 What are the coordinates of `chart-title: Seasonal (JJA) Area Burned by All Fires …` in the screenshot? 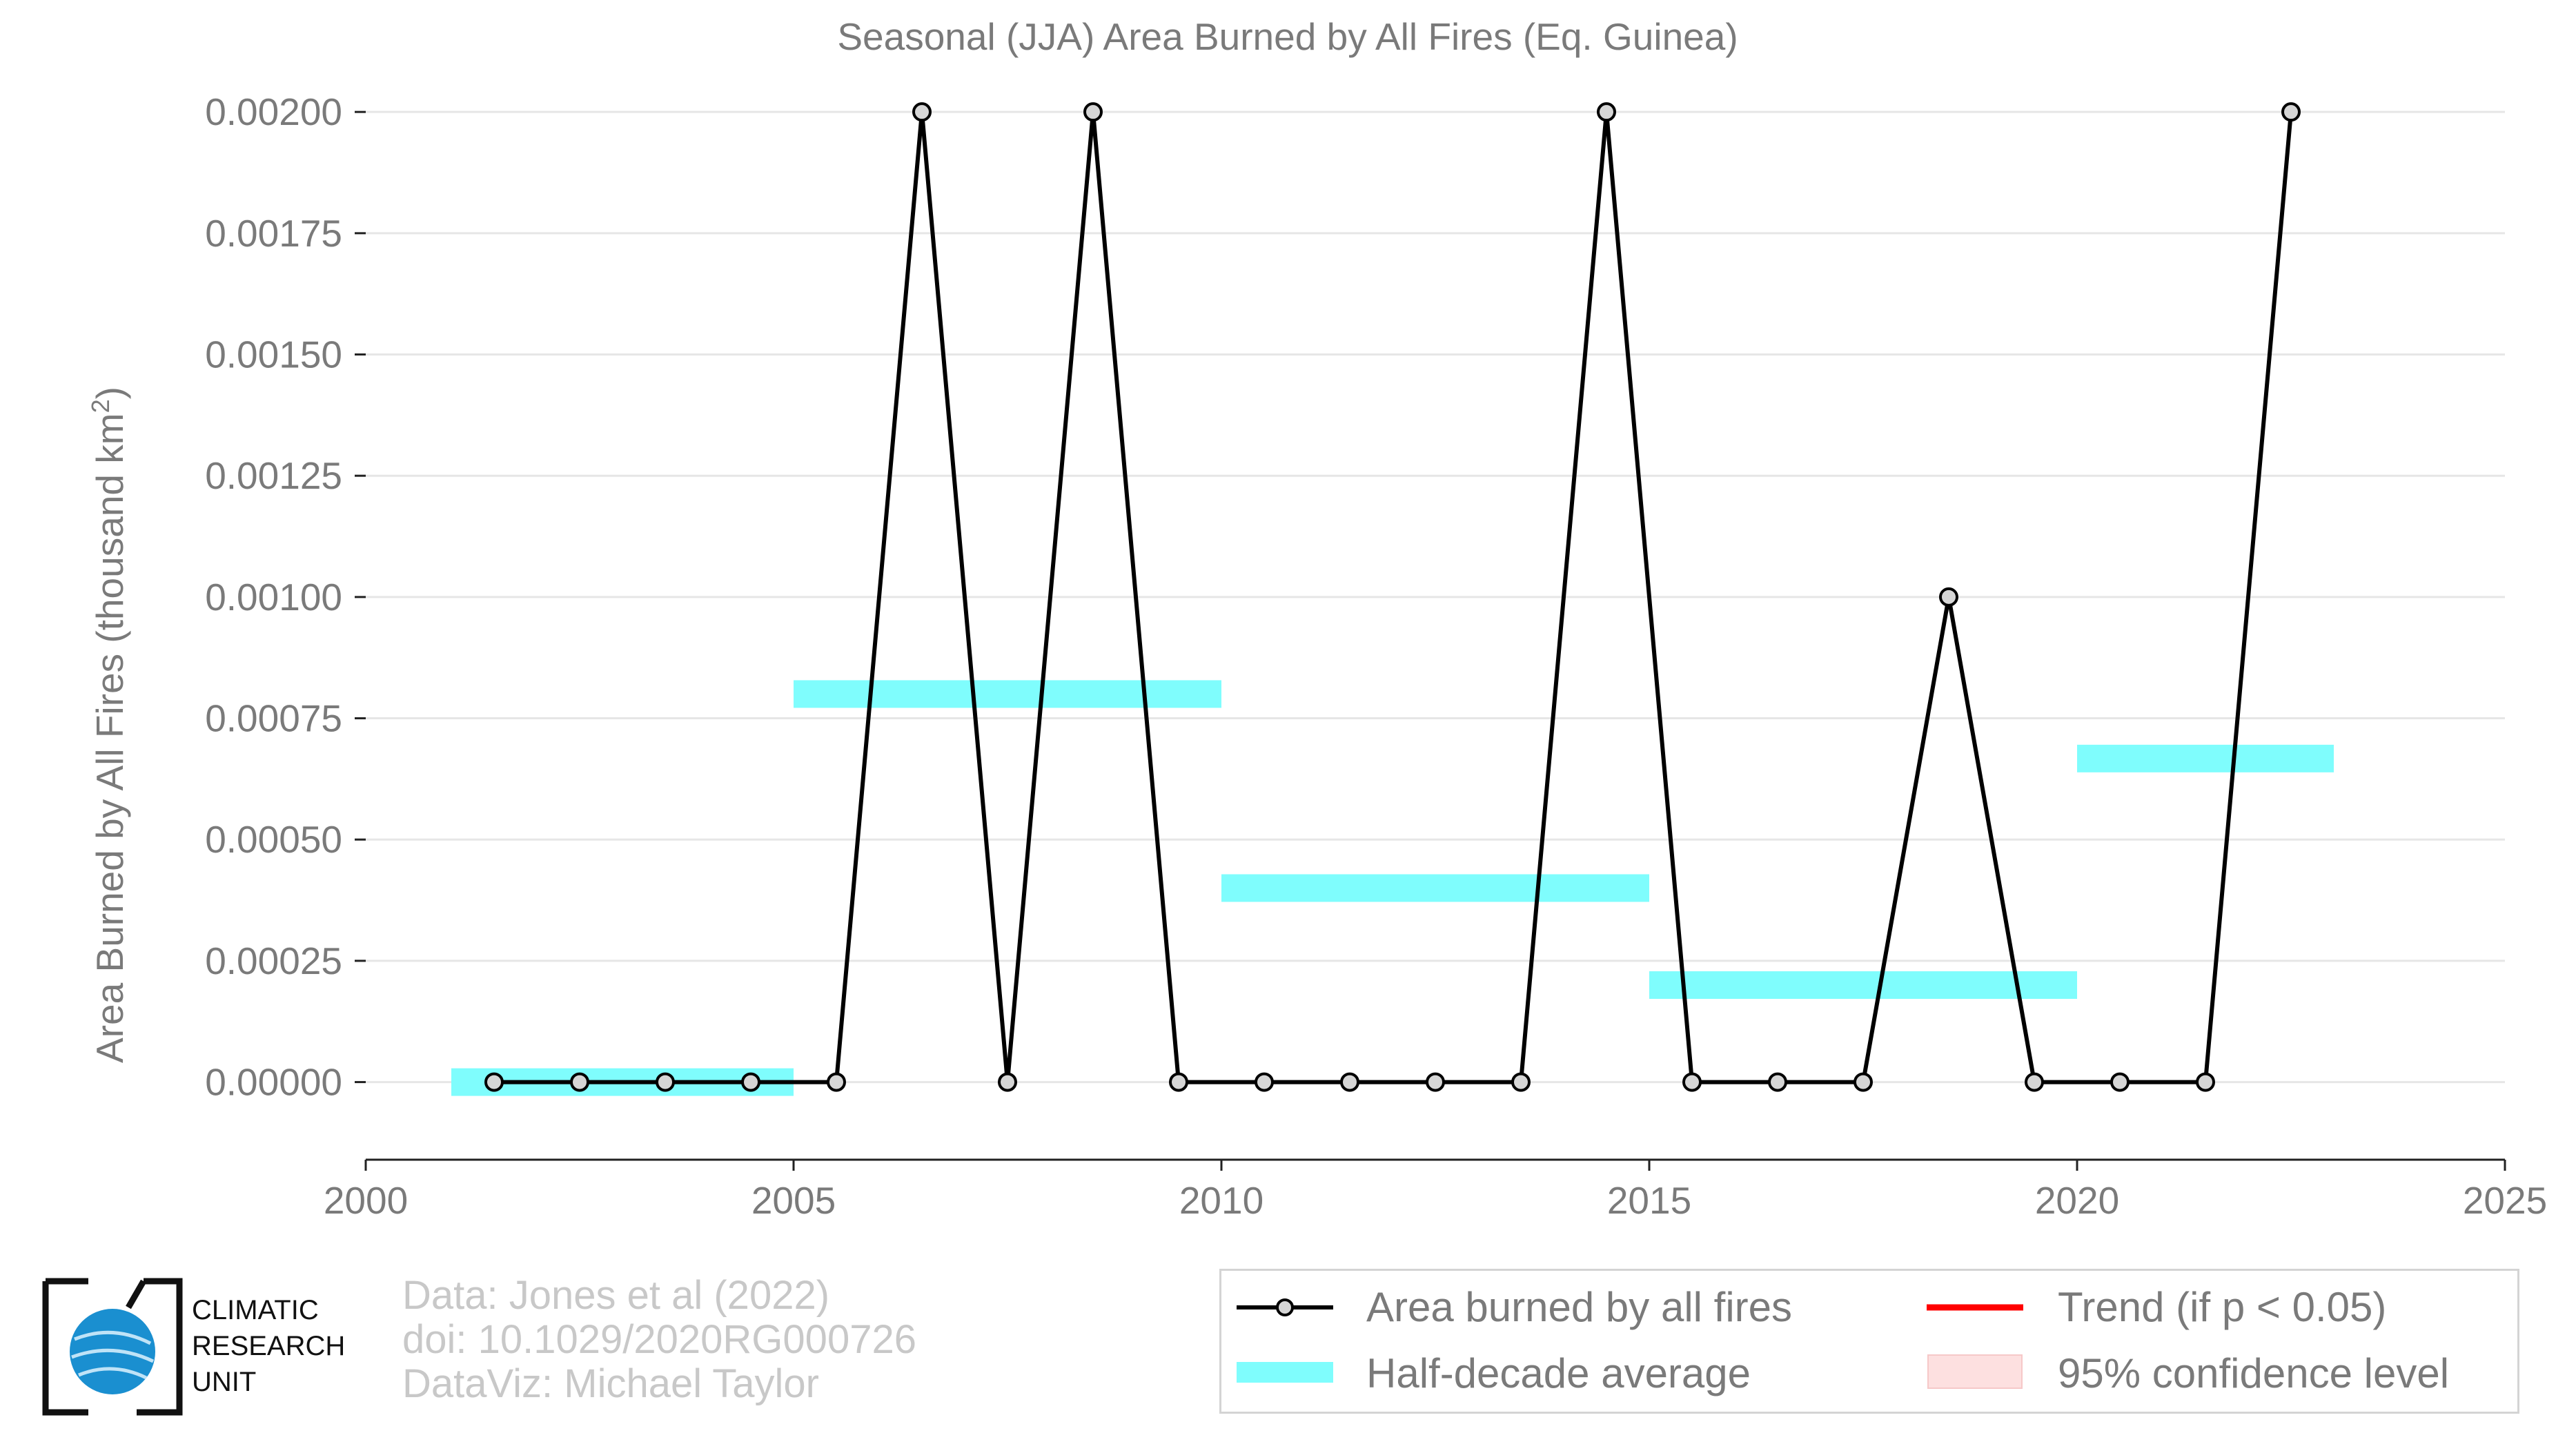 It's located at (1287, 36).